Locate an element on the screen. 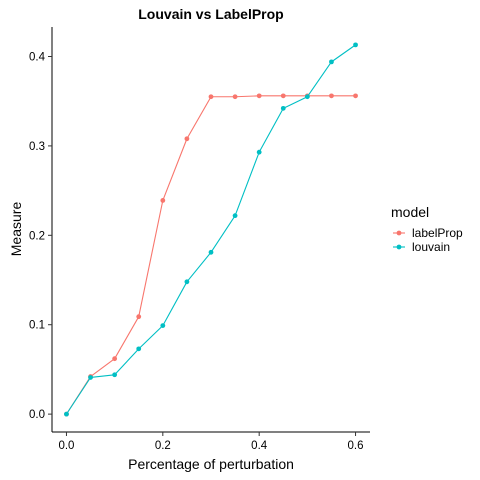 This screenshot has height=480, width=480. y-tick-label: 0.3 is located at coordinates (37, 147).